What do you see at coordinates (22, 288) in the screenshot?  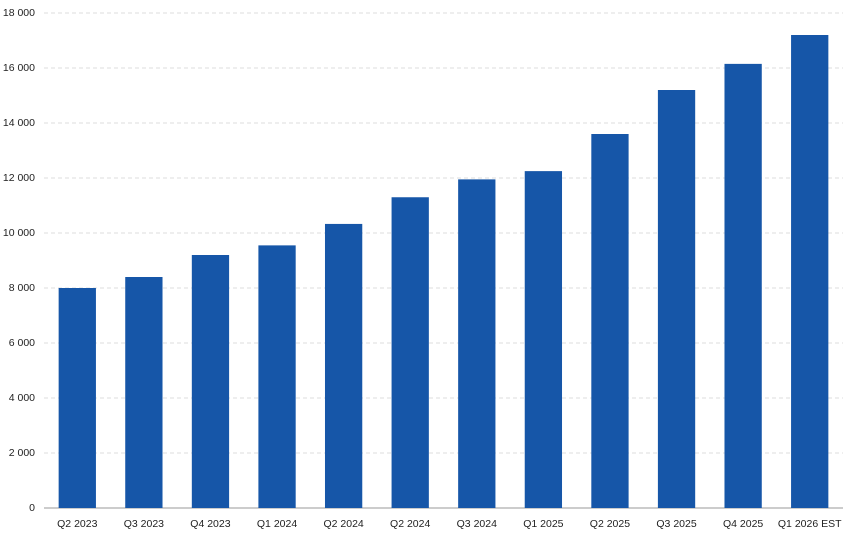 I see `y-tick-label: 8 000` at bounding box center [22, 288].